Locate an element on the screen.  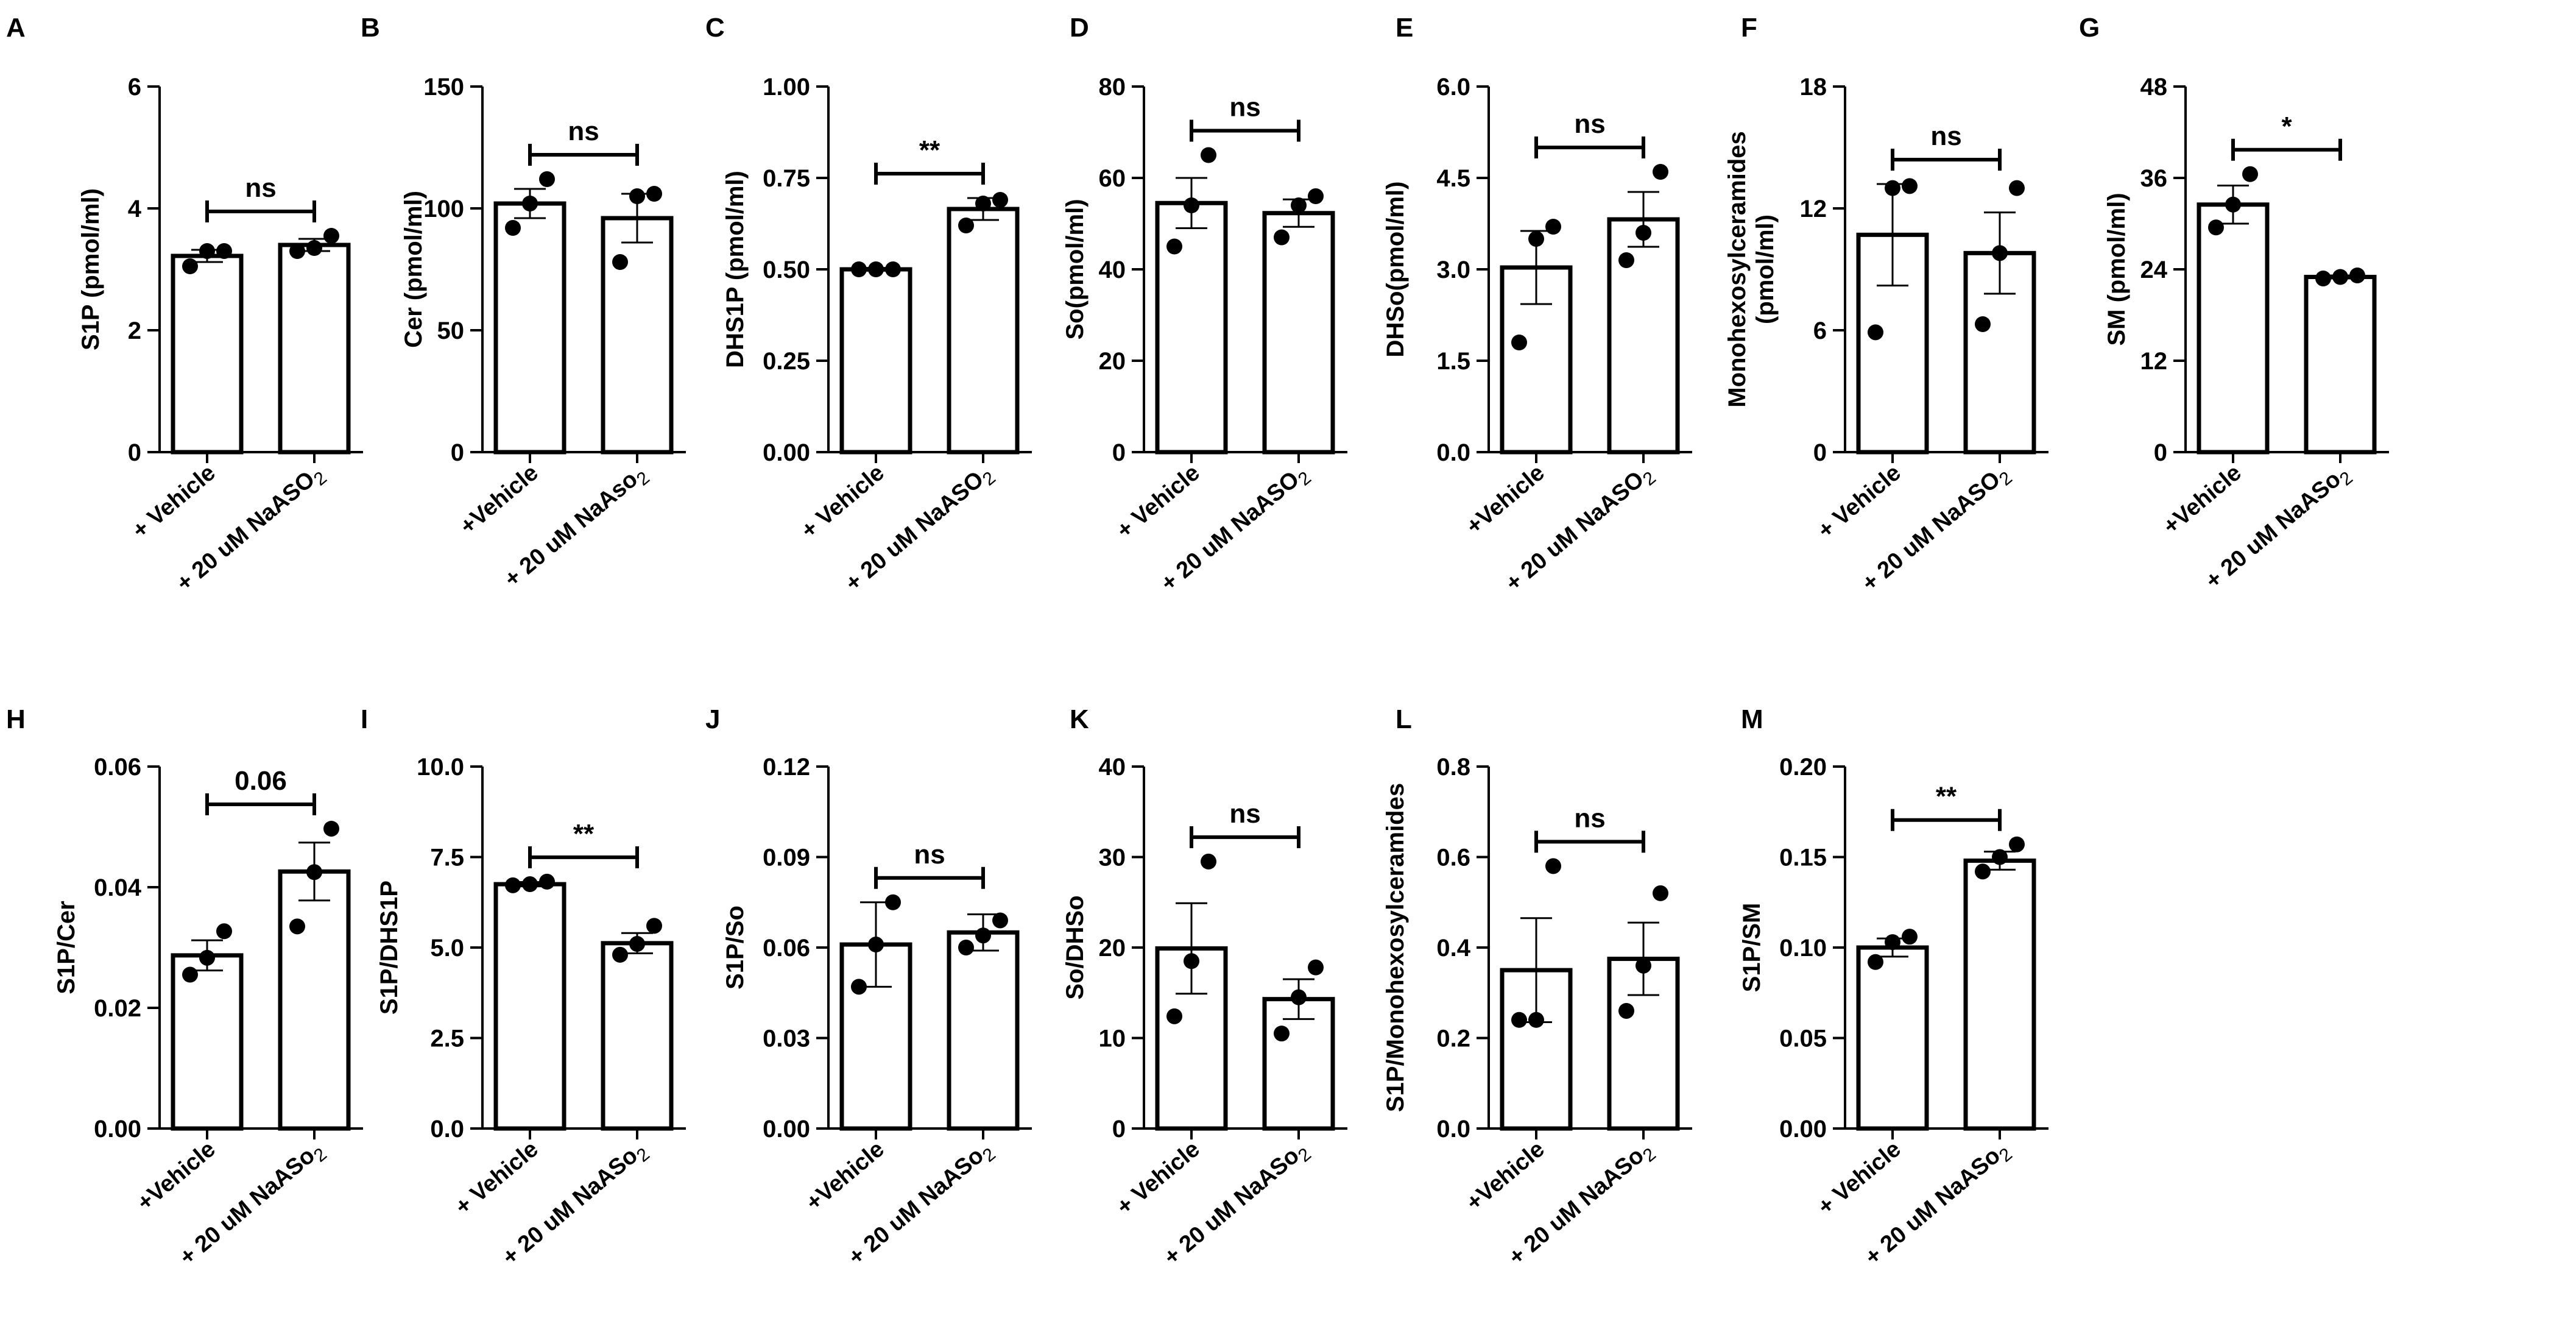
panel-g-y-tick-label: 36 is located at coordinates (2154, 178).